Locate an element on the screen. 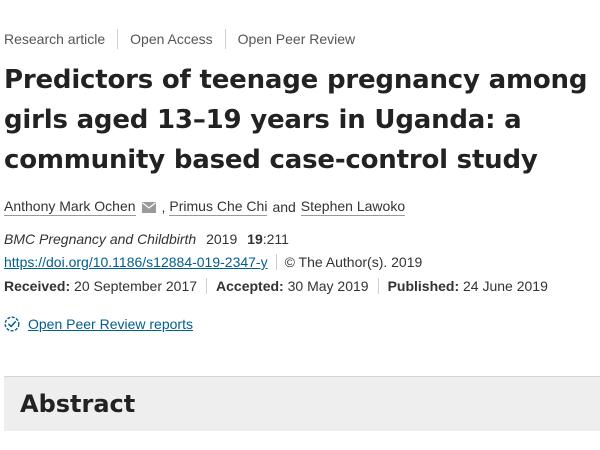  author-link-lawoko: Stephen Lawoko is located at coordinates (353, 207).